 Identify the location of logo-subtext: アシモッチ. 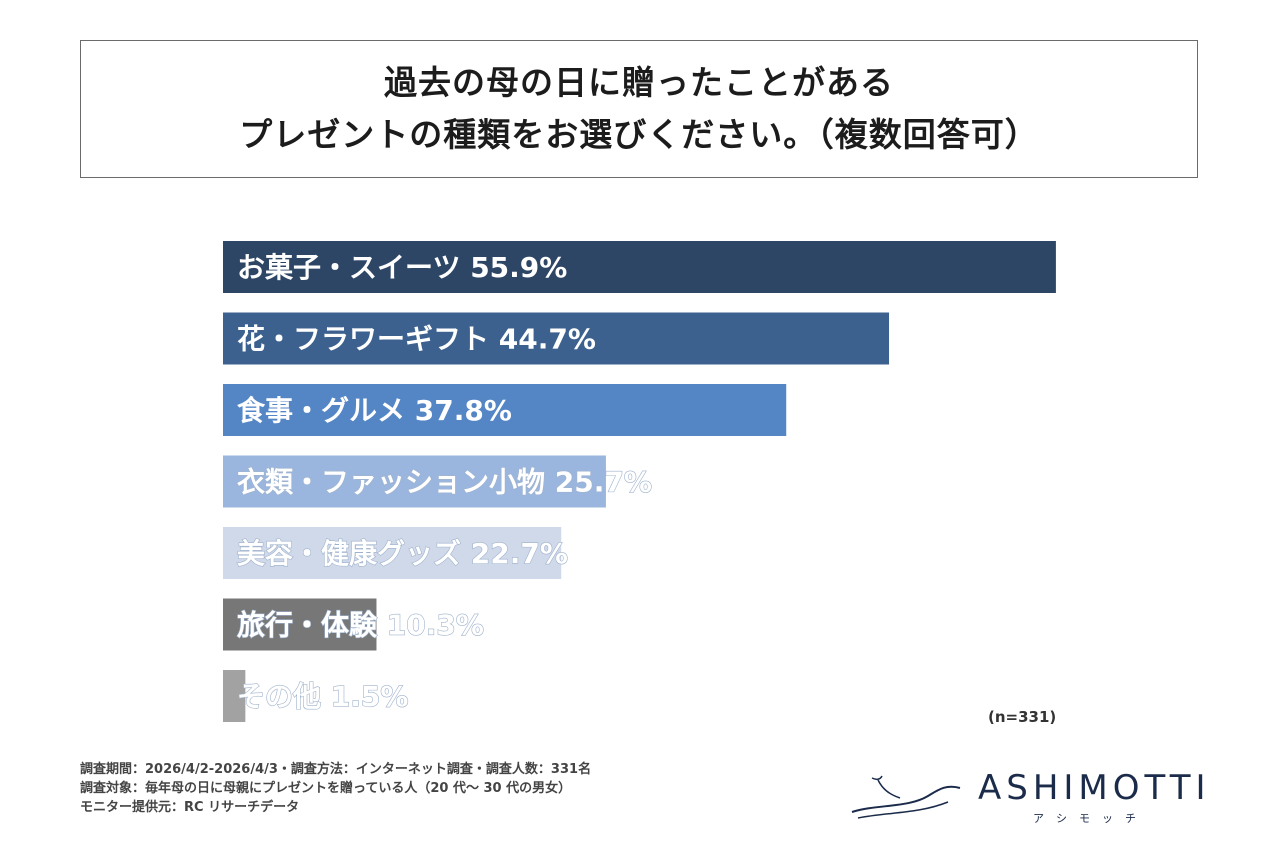
(1090, 818).